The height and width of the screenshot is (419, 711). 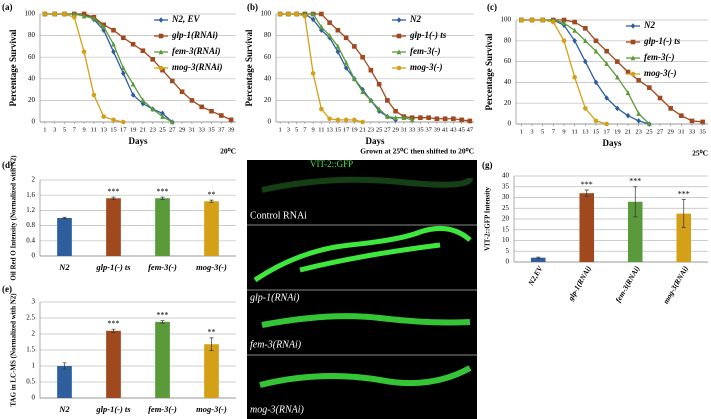 I want to click on y-tick-label: 2.5, so click(x=30, y=318).